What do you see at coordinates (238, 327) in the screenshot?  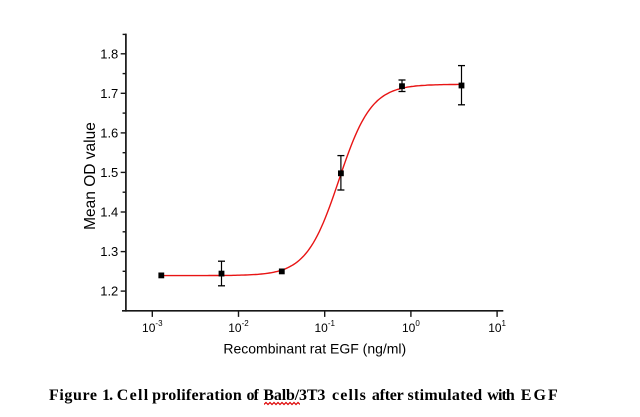 I see `svg-text: 10⁻²` at bounding box center [238, 327].